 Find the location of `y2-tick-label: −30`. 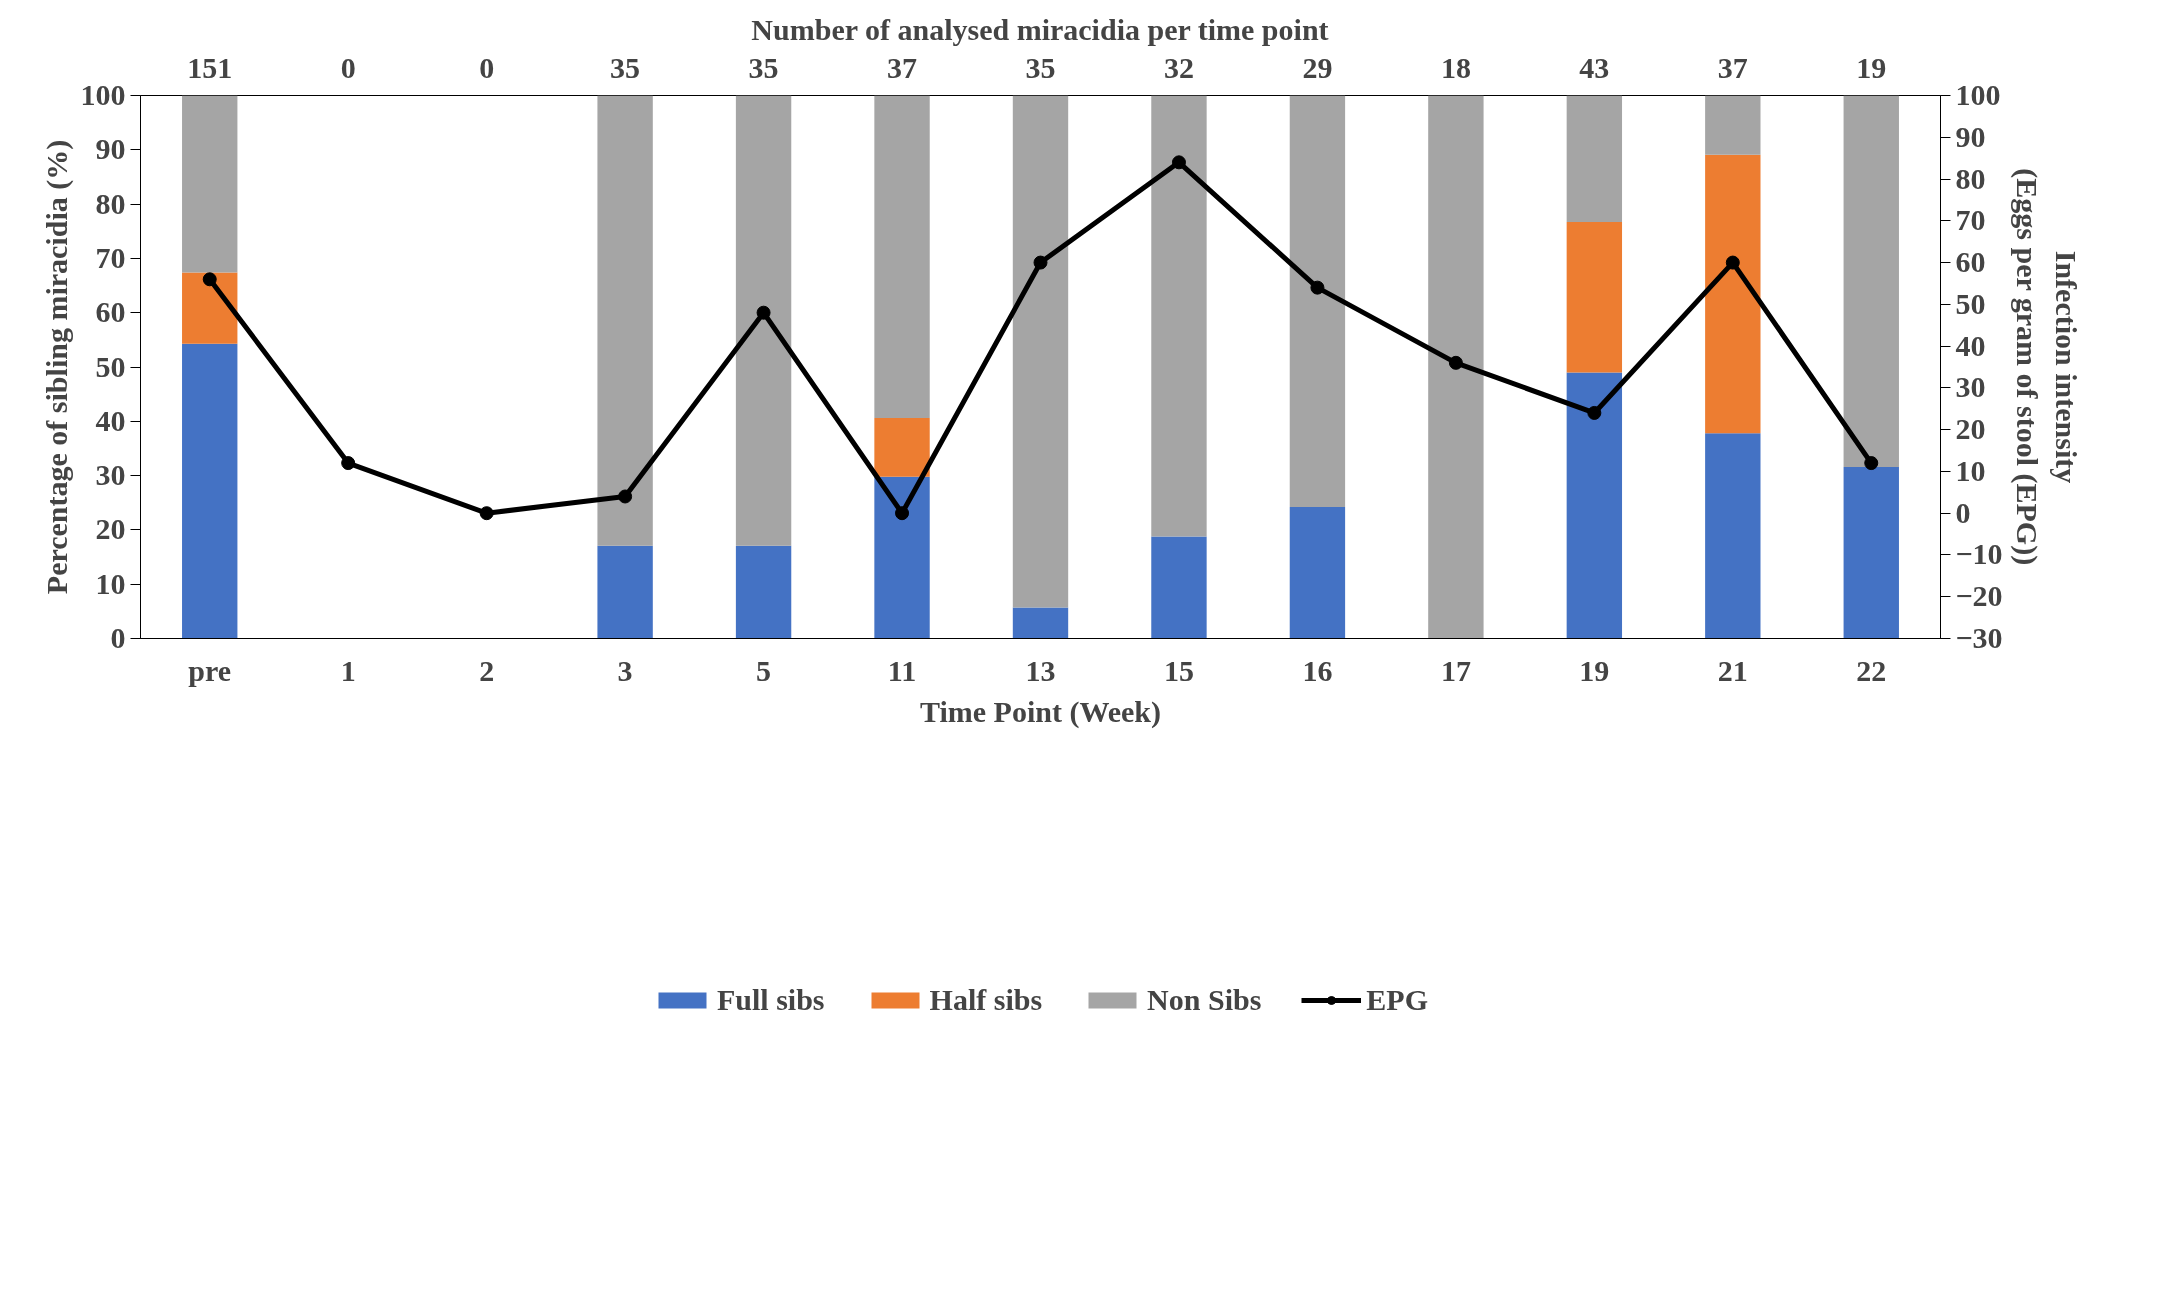

y2-tick-label: −30 is located at coordinates (1979, 637).